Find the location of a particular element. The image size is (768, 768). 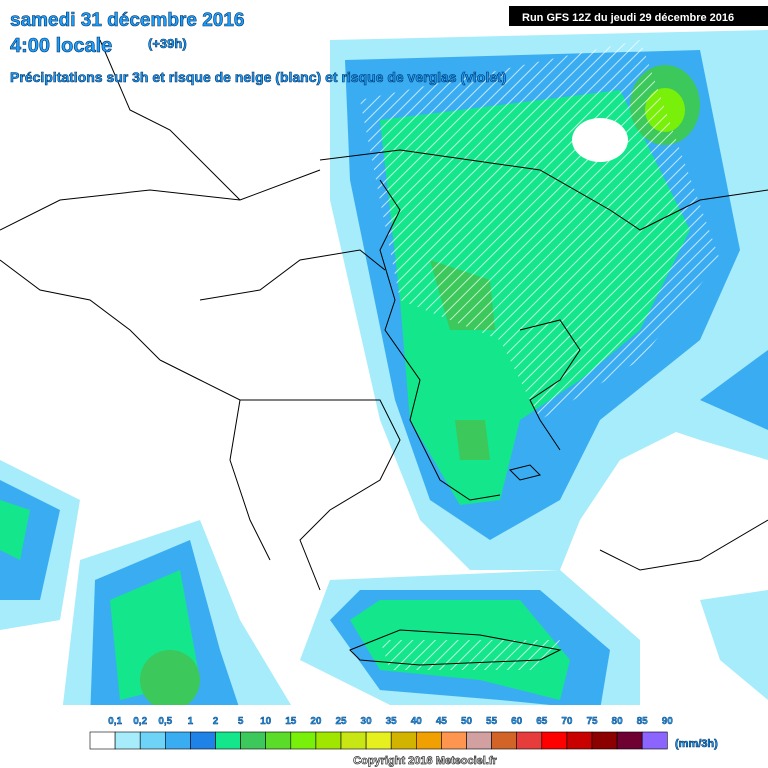

legend-label: 5 is located at coordinates (241, 721).